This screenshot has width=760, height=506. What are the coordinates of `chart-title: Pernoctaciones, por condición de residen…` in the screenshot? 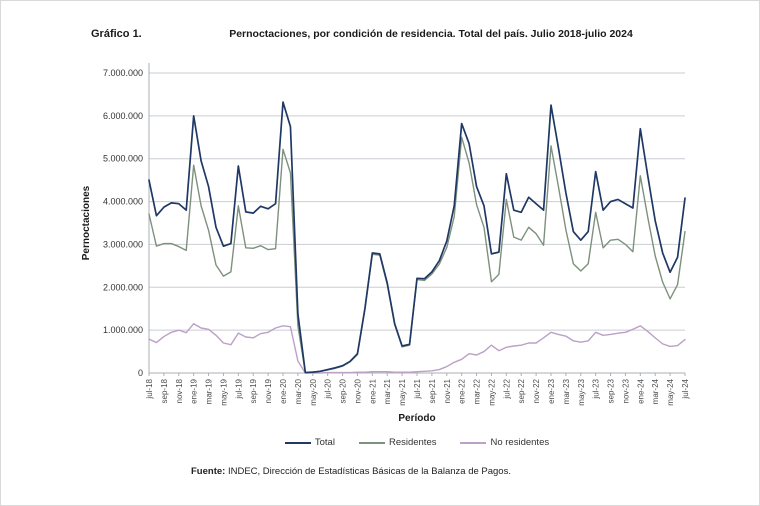 It's located at (431, 34).